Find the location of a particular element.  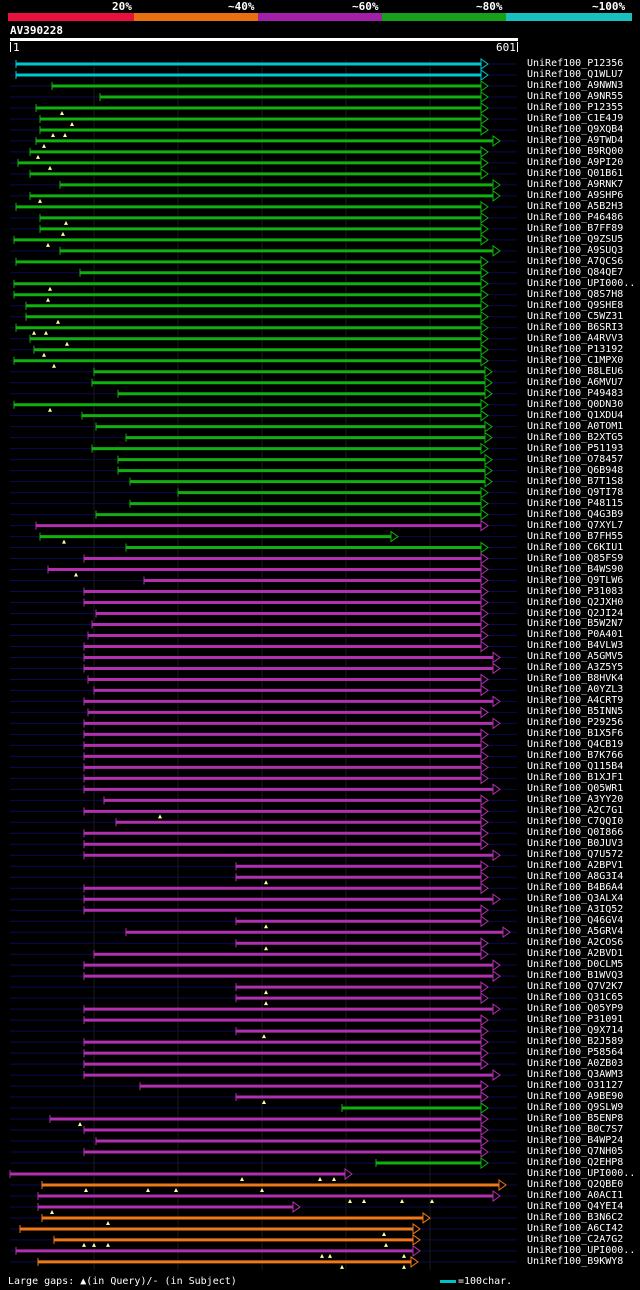

hit-label: UniRef100_C7QQI0 is located at coordinates (575, 822).